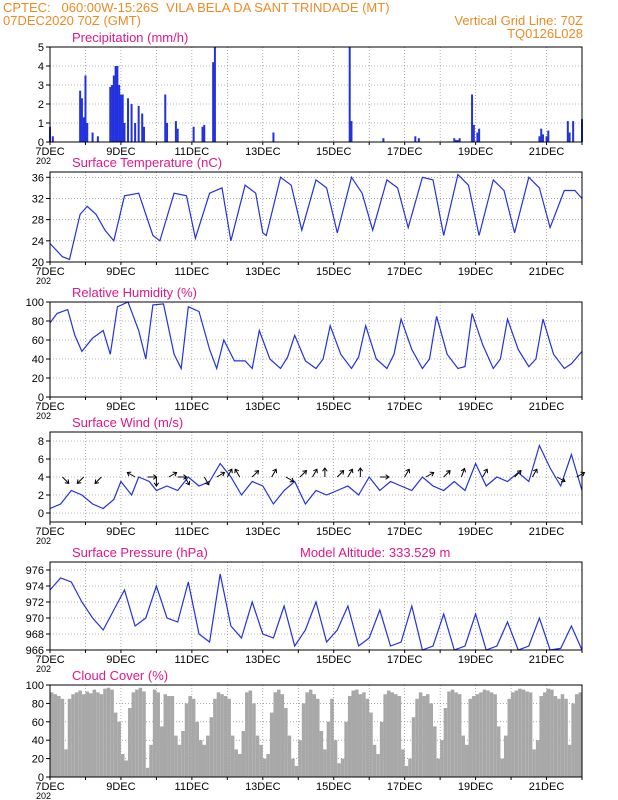 The height and width of the screenshot is (800, 618). I want to click on y-tick-label: 976, so click(35, 571).